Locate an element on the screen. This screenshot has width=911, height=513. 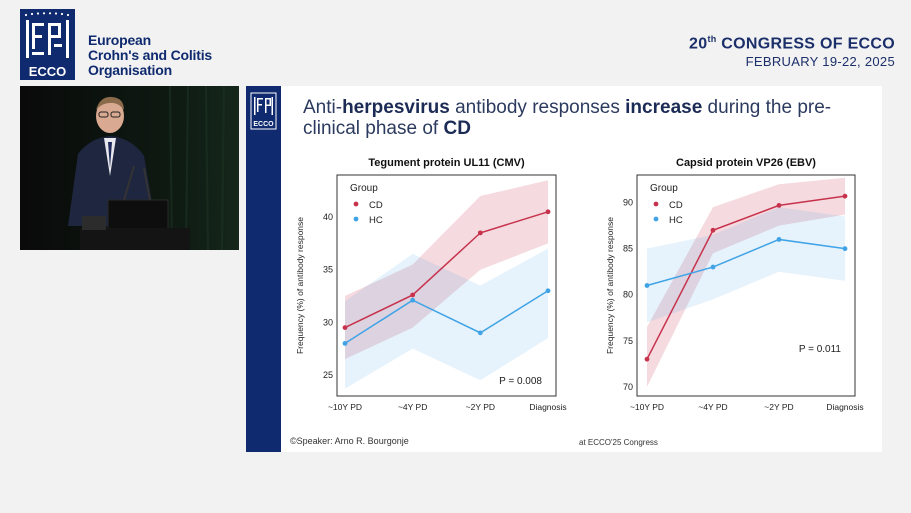
slide-title-part-2: antibody responses is located at coordinates (537, 107).